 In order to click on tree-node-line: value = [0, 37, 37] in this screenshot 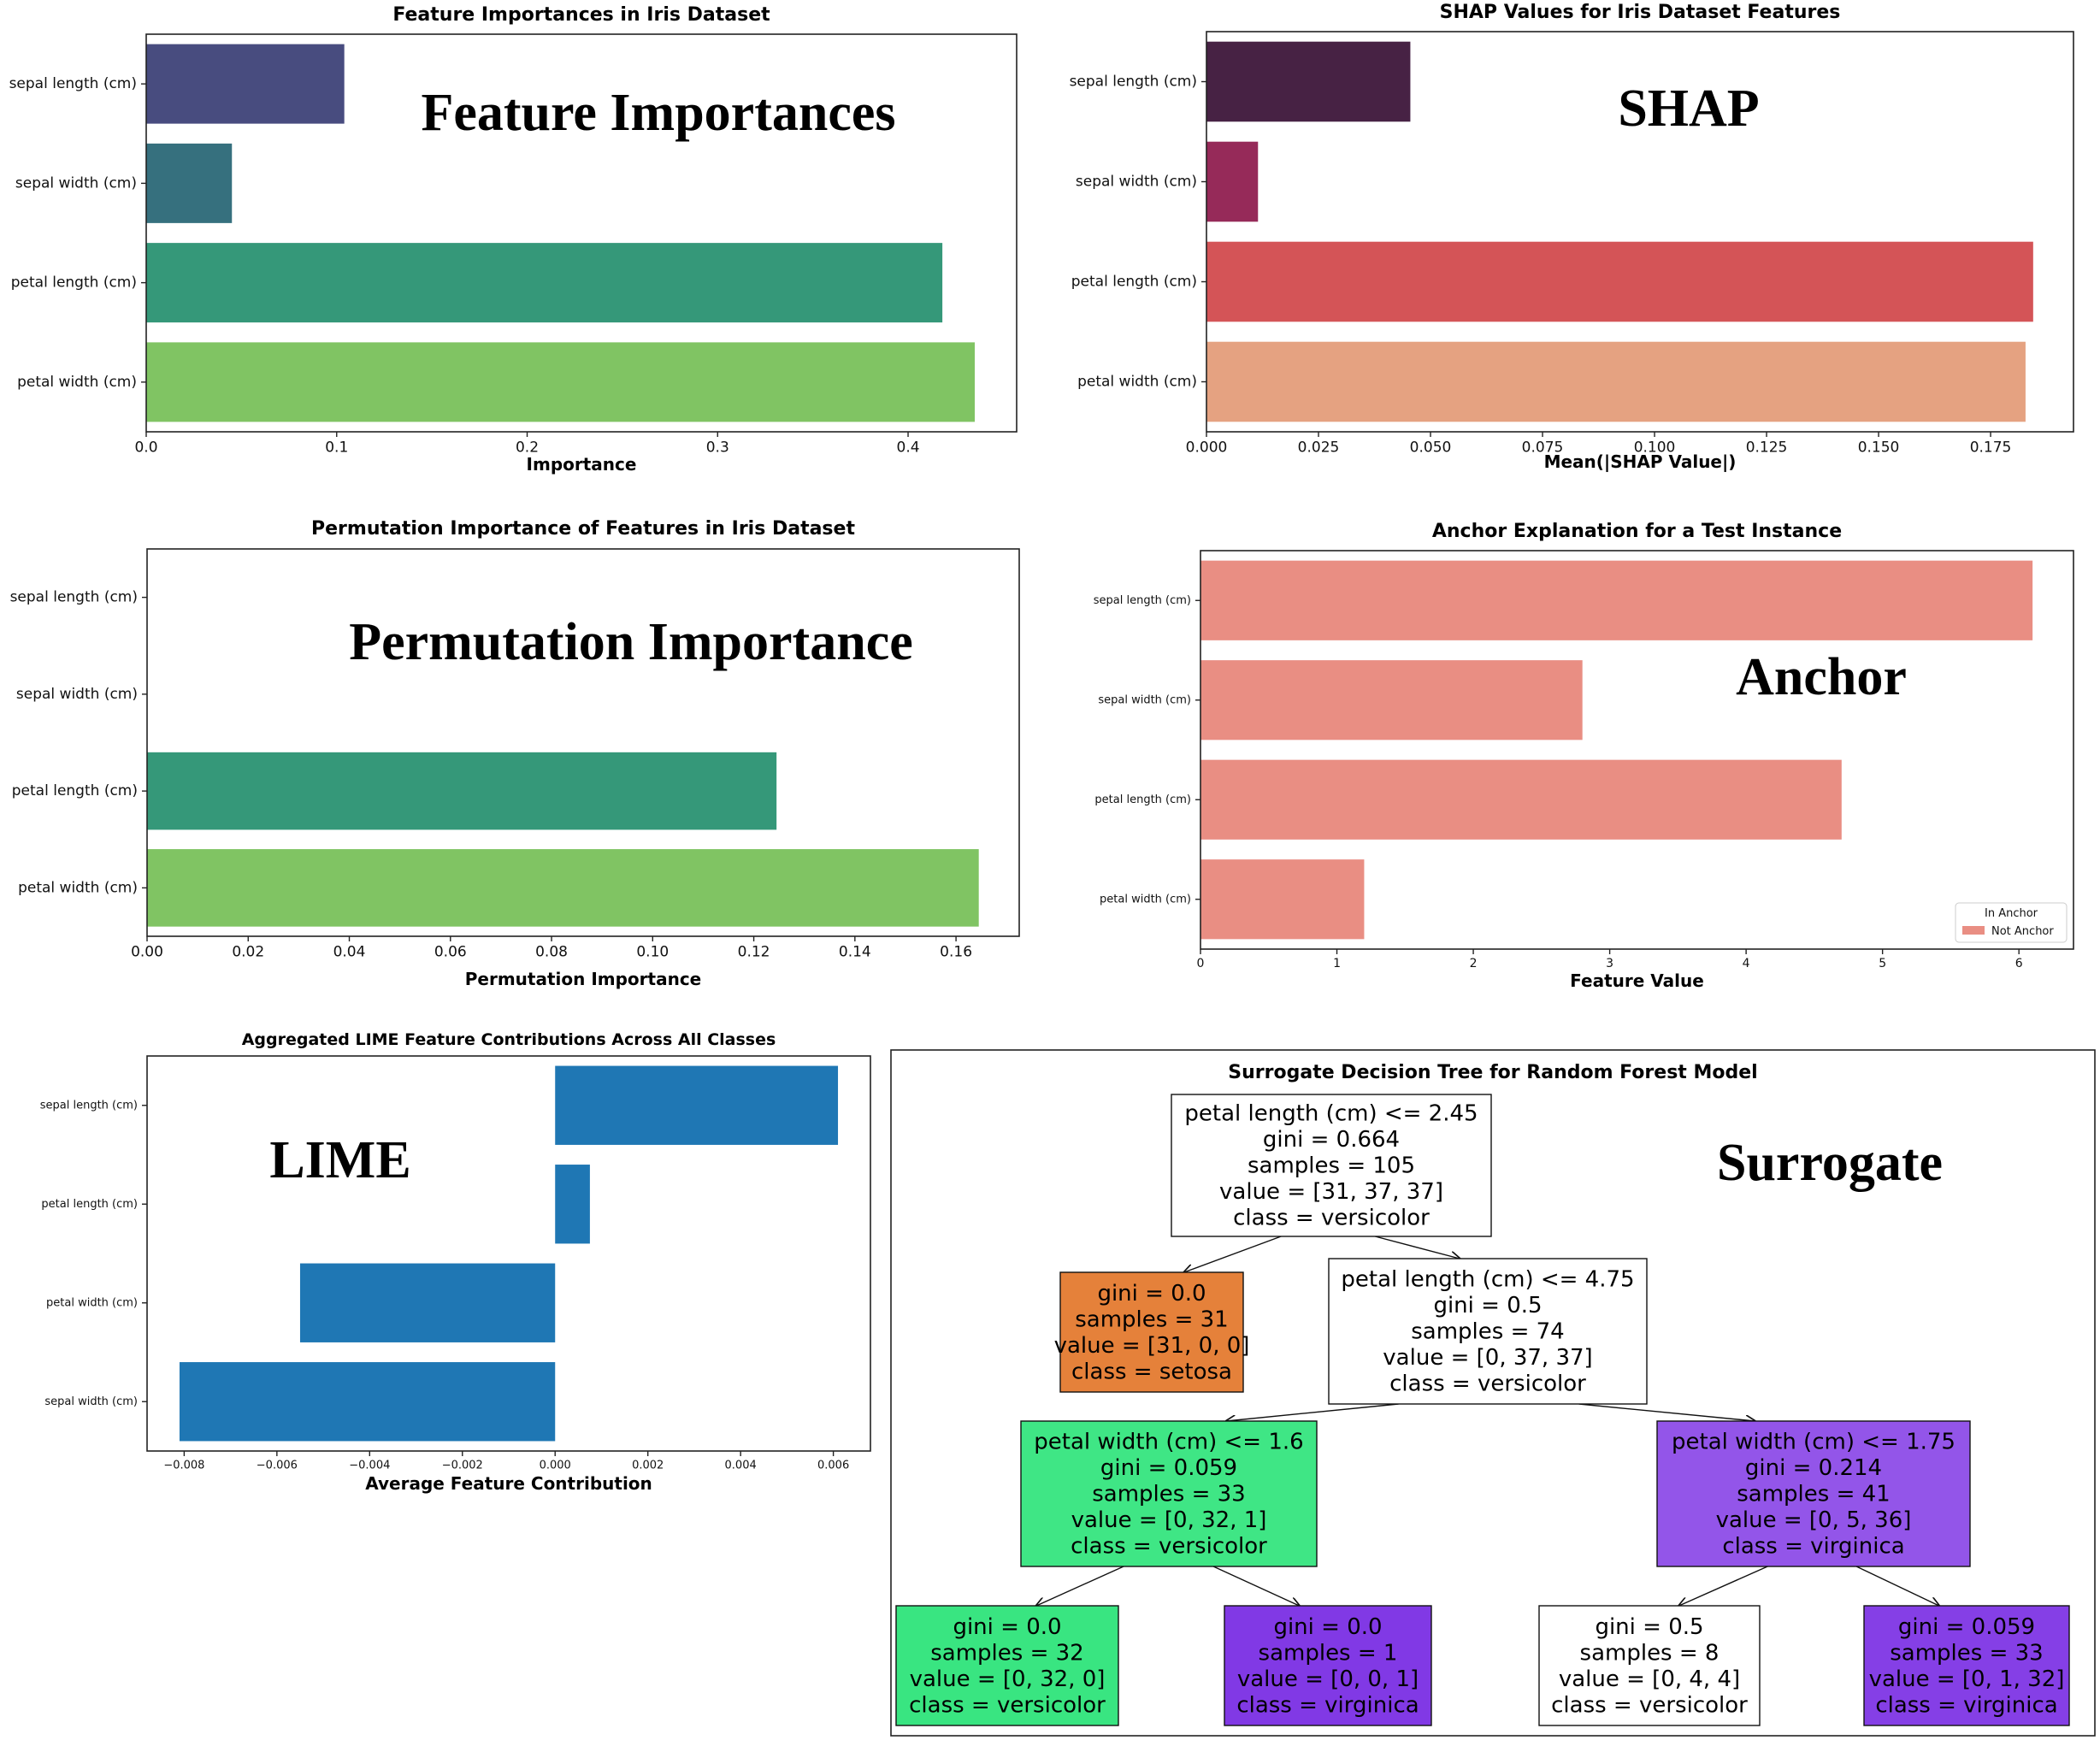, I will do `click(1488, 1358)`.